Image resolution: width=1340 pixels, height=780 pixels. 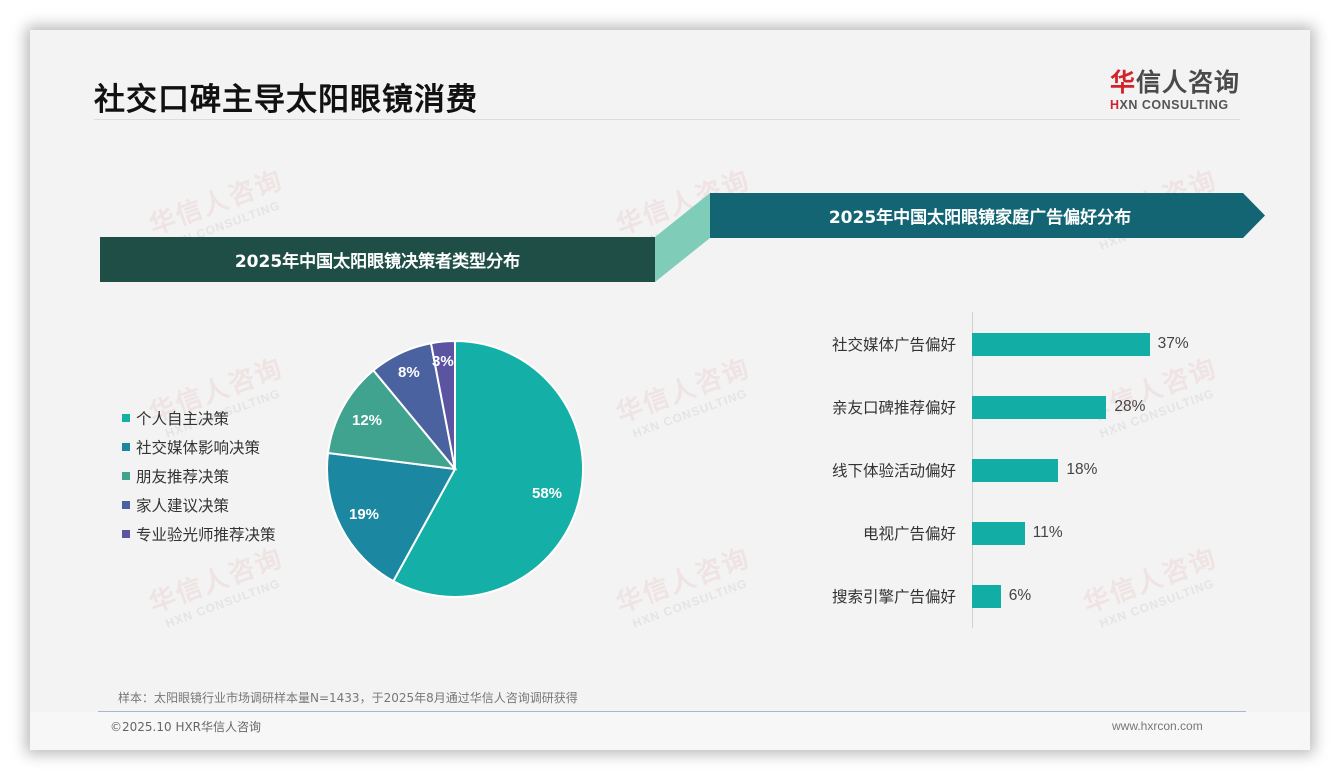 What do you see at coordinates (667, 119) in the screenshot?
I see `title-divider` at bounding box center [667, 119].